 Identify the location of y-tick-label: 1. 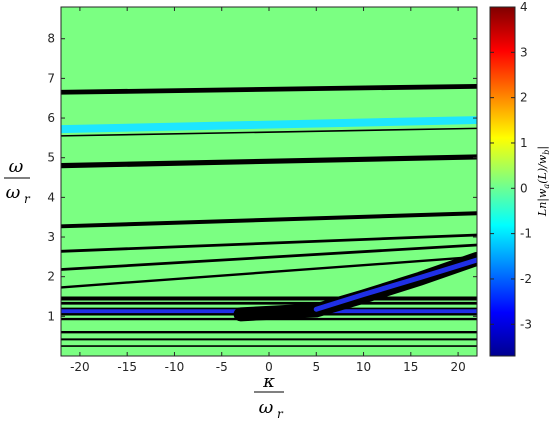
(51, 316).